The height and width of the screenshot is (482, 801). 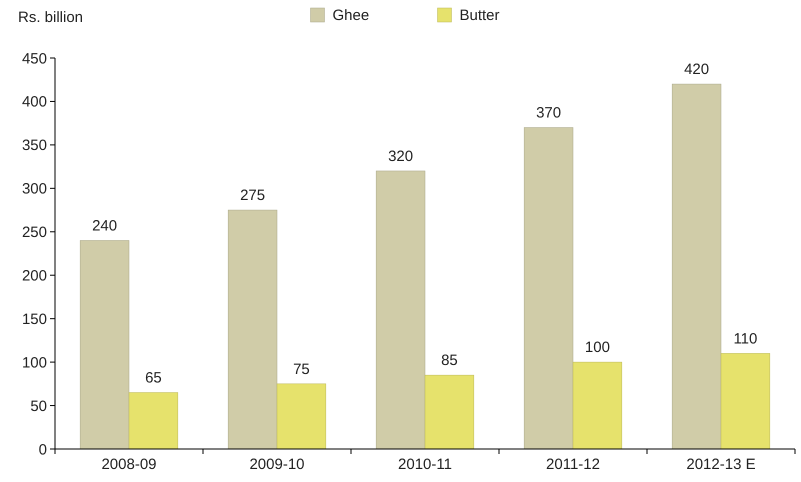 What do you see at coordinates (129, 464) in the screenshot?
I see `x-tick-label: 2008-09` at bounding box center [129, 464].